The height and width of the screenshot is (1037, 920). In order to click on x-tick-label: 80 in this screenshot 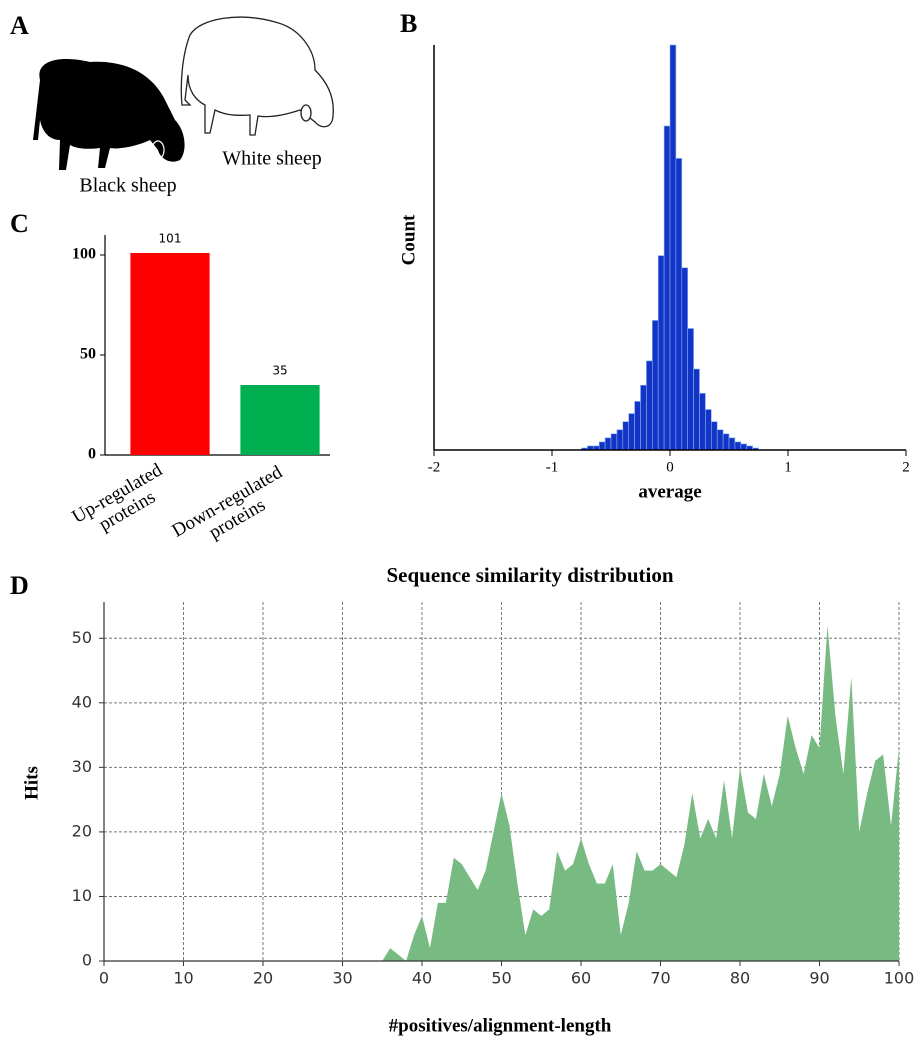, I will do `click(740, 978)`.